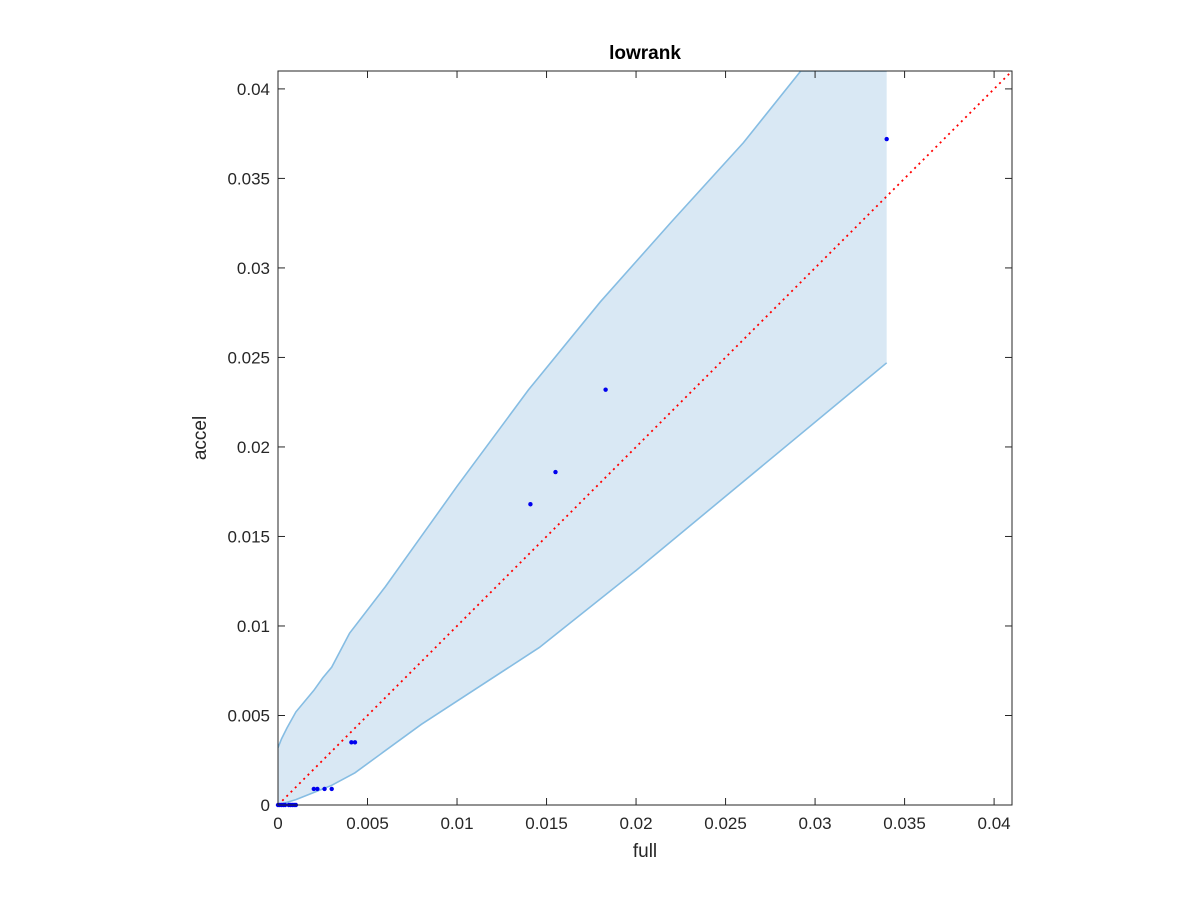  I want to click on x-tick-label: 0.025, so click(725, 823).